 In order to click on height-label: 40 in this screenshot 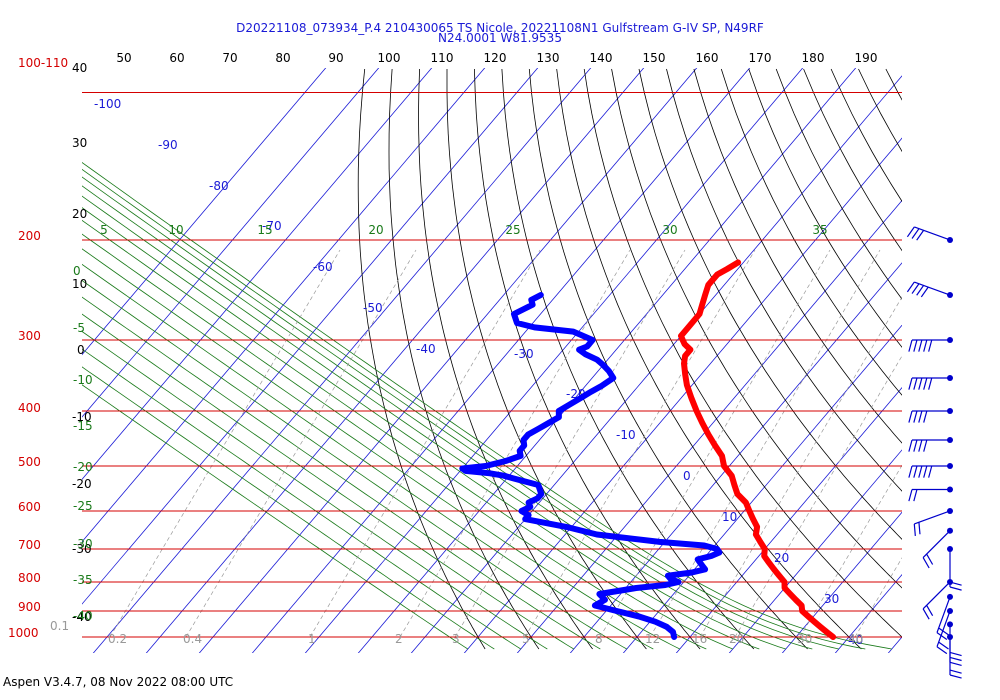, I will do `click(79, 68)`.